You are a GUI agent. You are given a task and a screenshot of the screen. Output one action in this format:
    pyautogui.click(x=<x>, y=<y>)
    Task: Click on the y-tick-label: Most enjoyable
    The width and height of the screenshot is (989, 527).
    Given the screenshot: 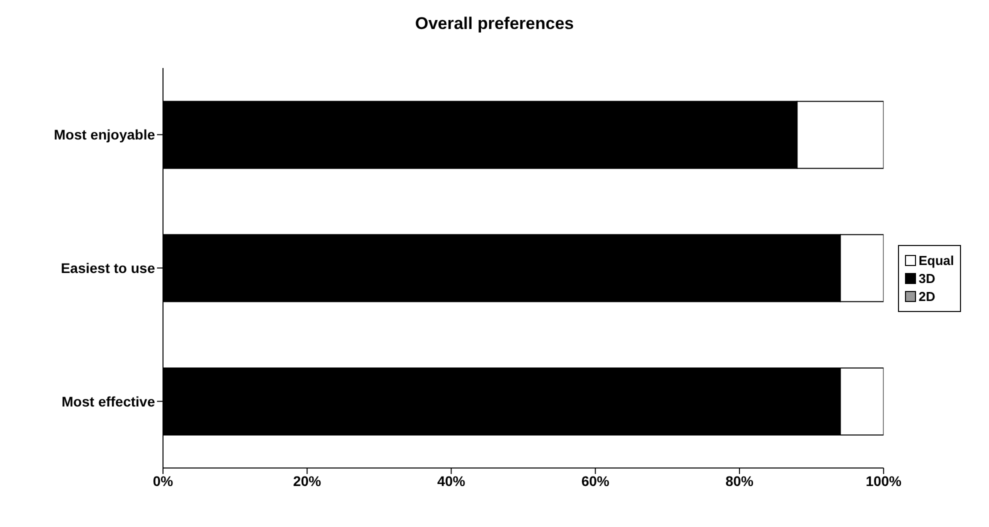 What is the action you would take?
    pyautogui.click(x=105, y=134)
    